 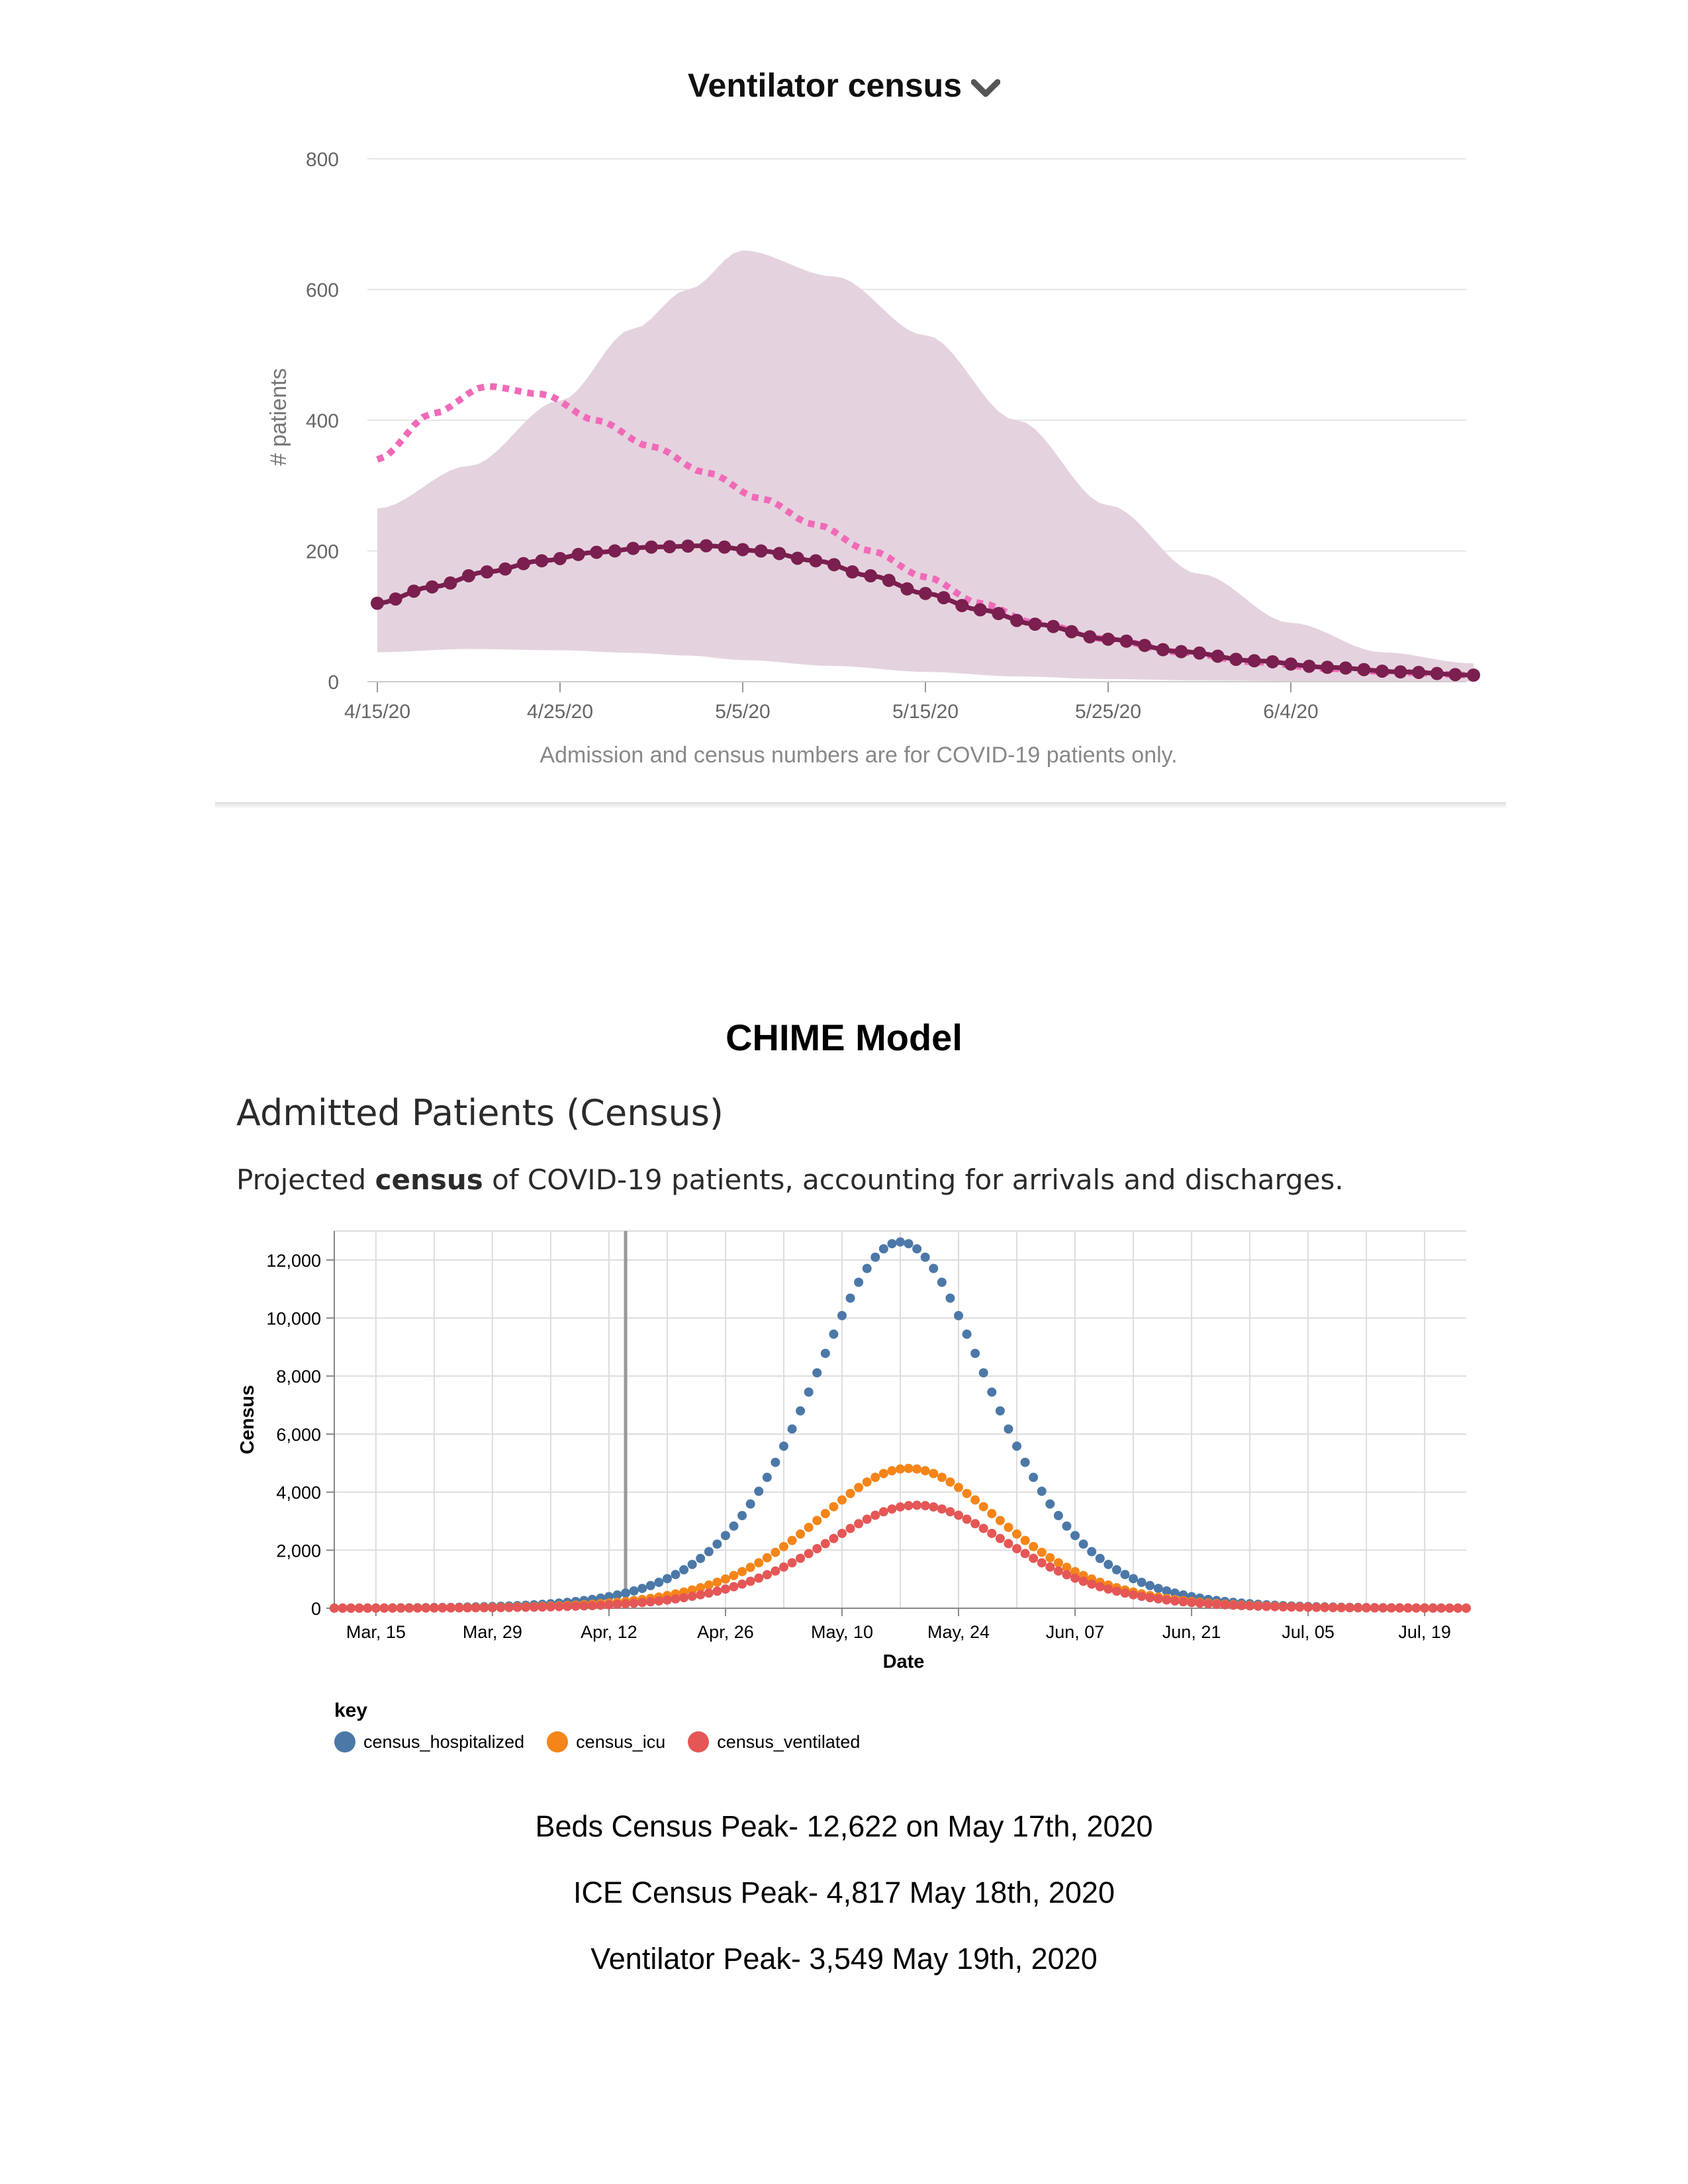 What do you see at coordinates (322, 160) in the screenshot?
I see `y-tick-label: 800` at bounding box center [322, 160].